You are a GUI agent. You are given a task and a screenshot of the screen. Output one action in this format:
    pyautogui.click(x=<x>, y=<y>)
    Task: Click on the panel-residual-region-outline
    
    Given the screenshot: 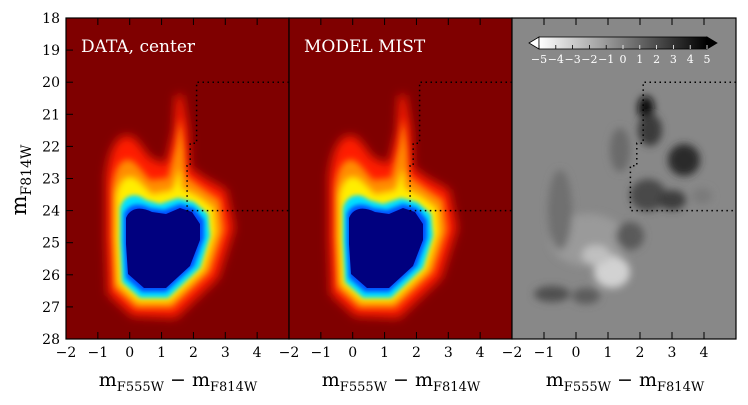 What is the action you would take?
    pyautogui.click(x=682, y=146)
    